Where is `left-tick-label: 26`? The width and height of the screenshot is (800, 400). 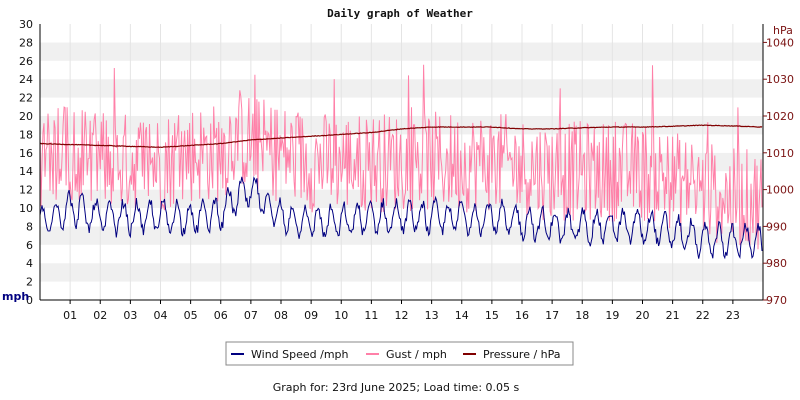
left-tick-label: 26 is located at coordinates (26, 61).